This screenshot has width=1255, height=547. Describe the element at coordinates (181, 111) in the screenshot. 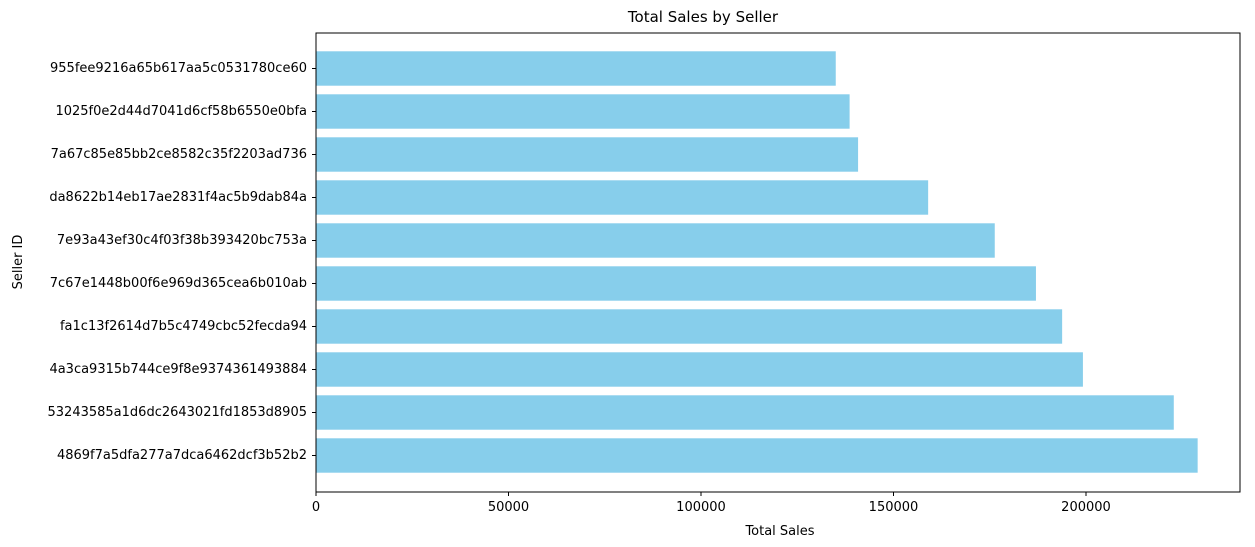

I see `y-tick-label-8: 1025f0e2d44d7041d6cf58b6550e0bfa` at that location.